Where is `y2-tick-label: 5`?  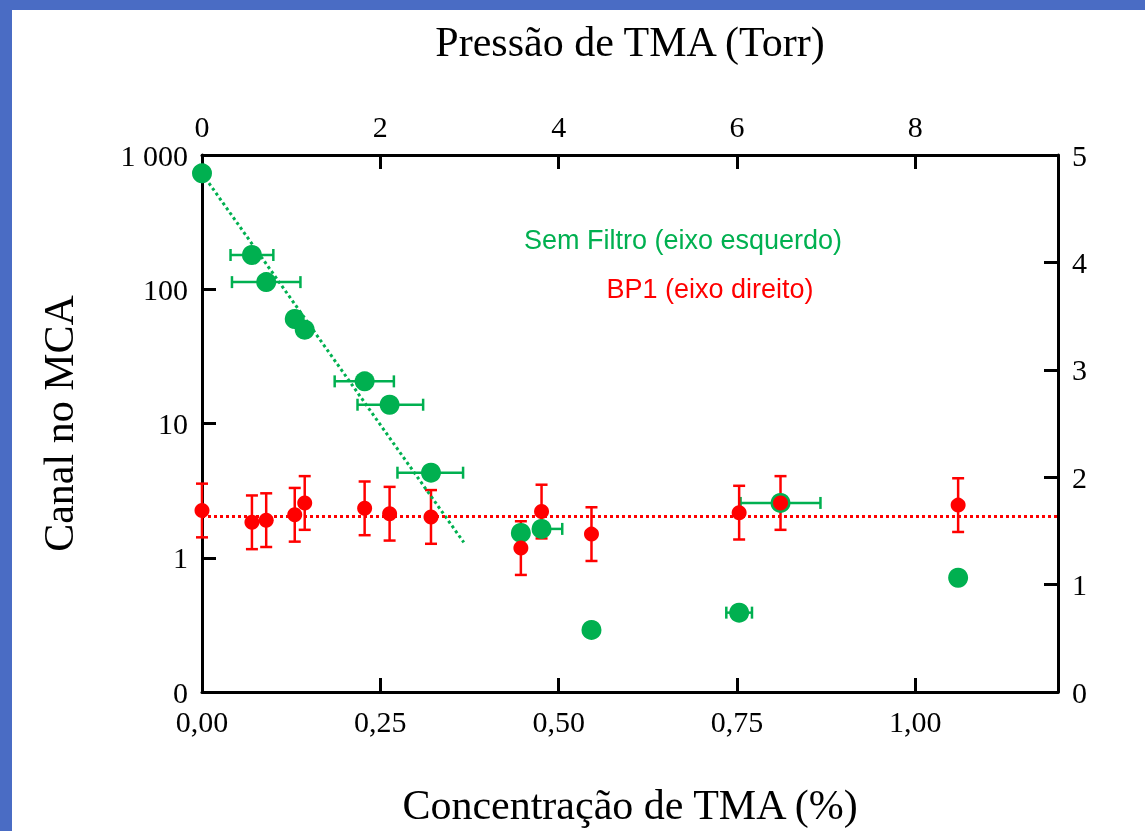
y2-tick-label: 5 is located at coordinates (1079, 155).